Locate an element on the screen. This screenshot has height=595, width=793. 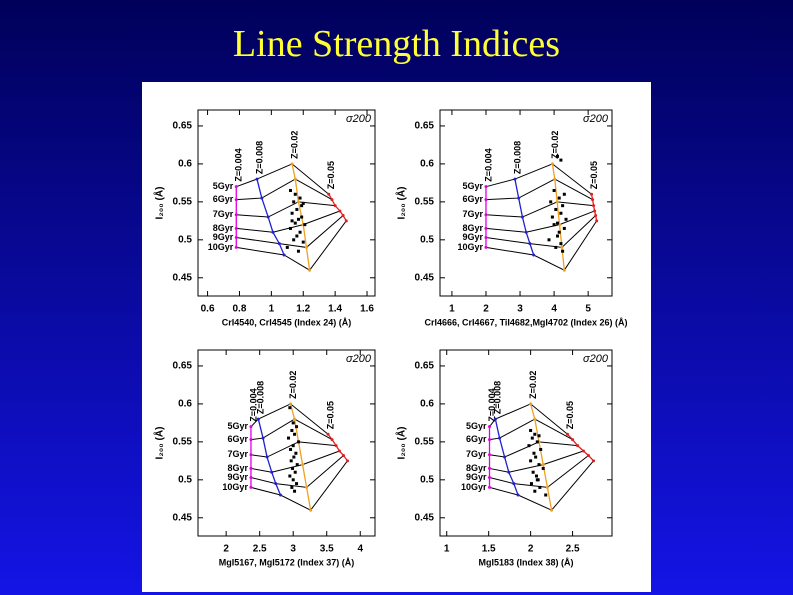
age-label: 6Gyr is located at coordinates (472, 199).